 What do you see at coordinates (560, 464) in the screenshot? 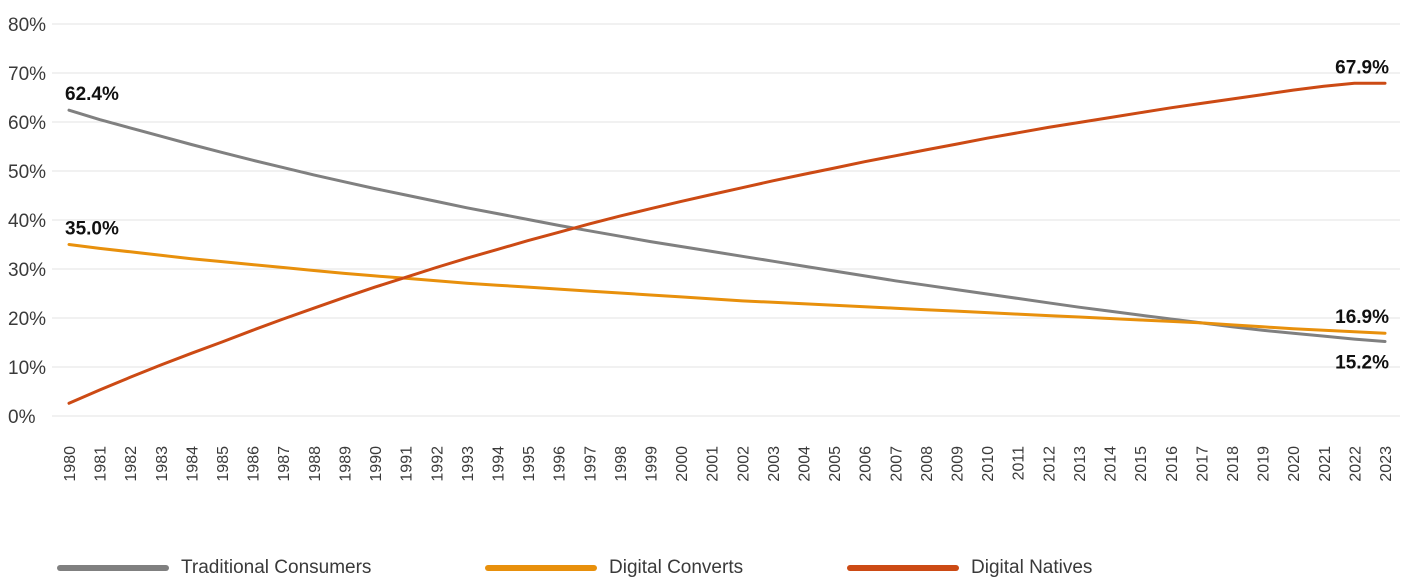
I see `x-tick-label: 1996` at bounding box center [560, 464].